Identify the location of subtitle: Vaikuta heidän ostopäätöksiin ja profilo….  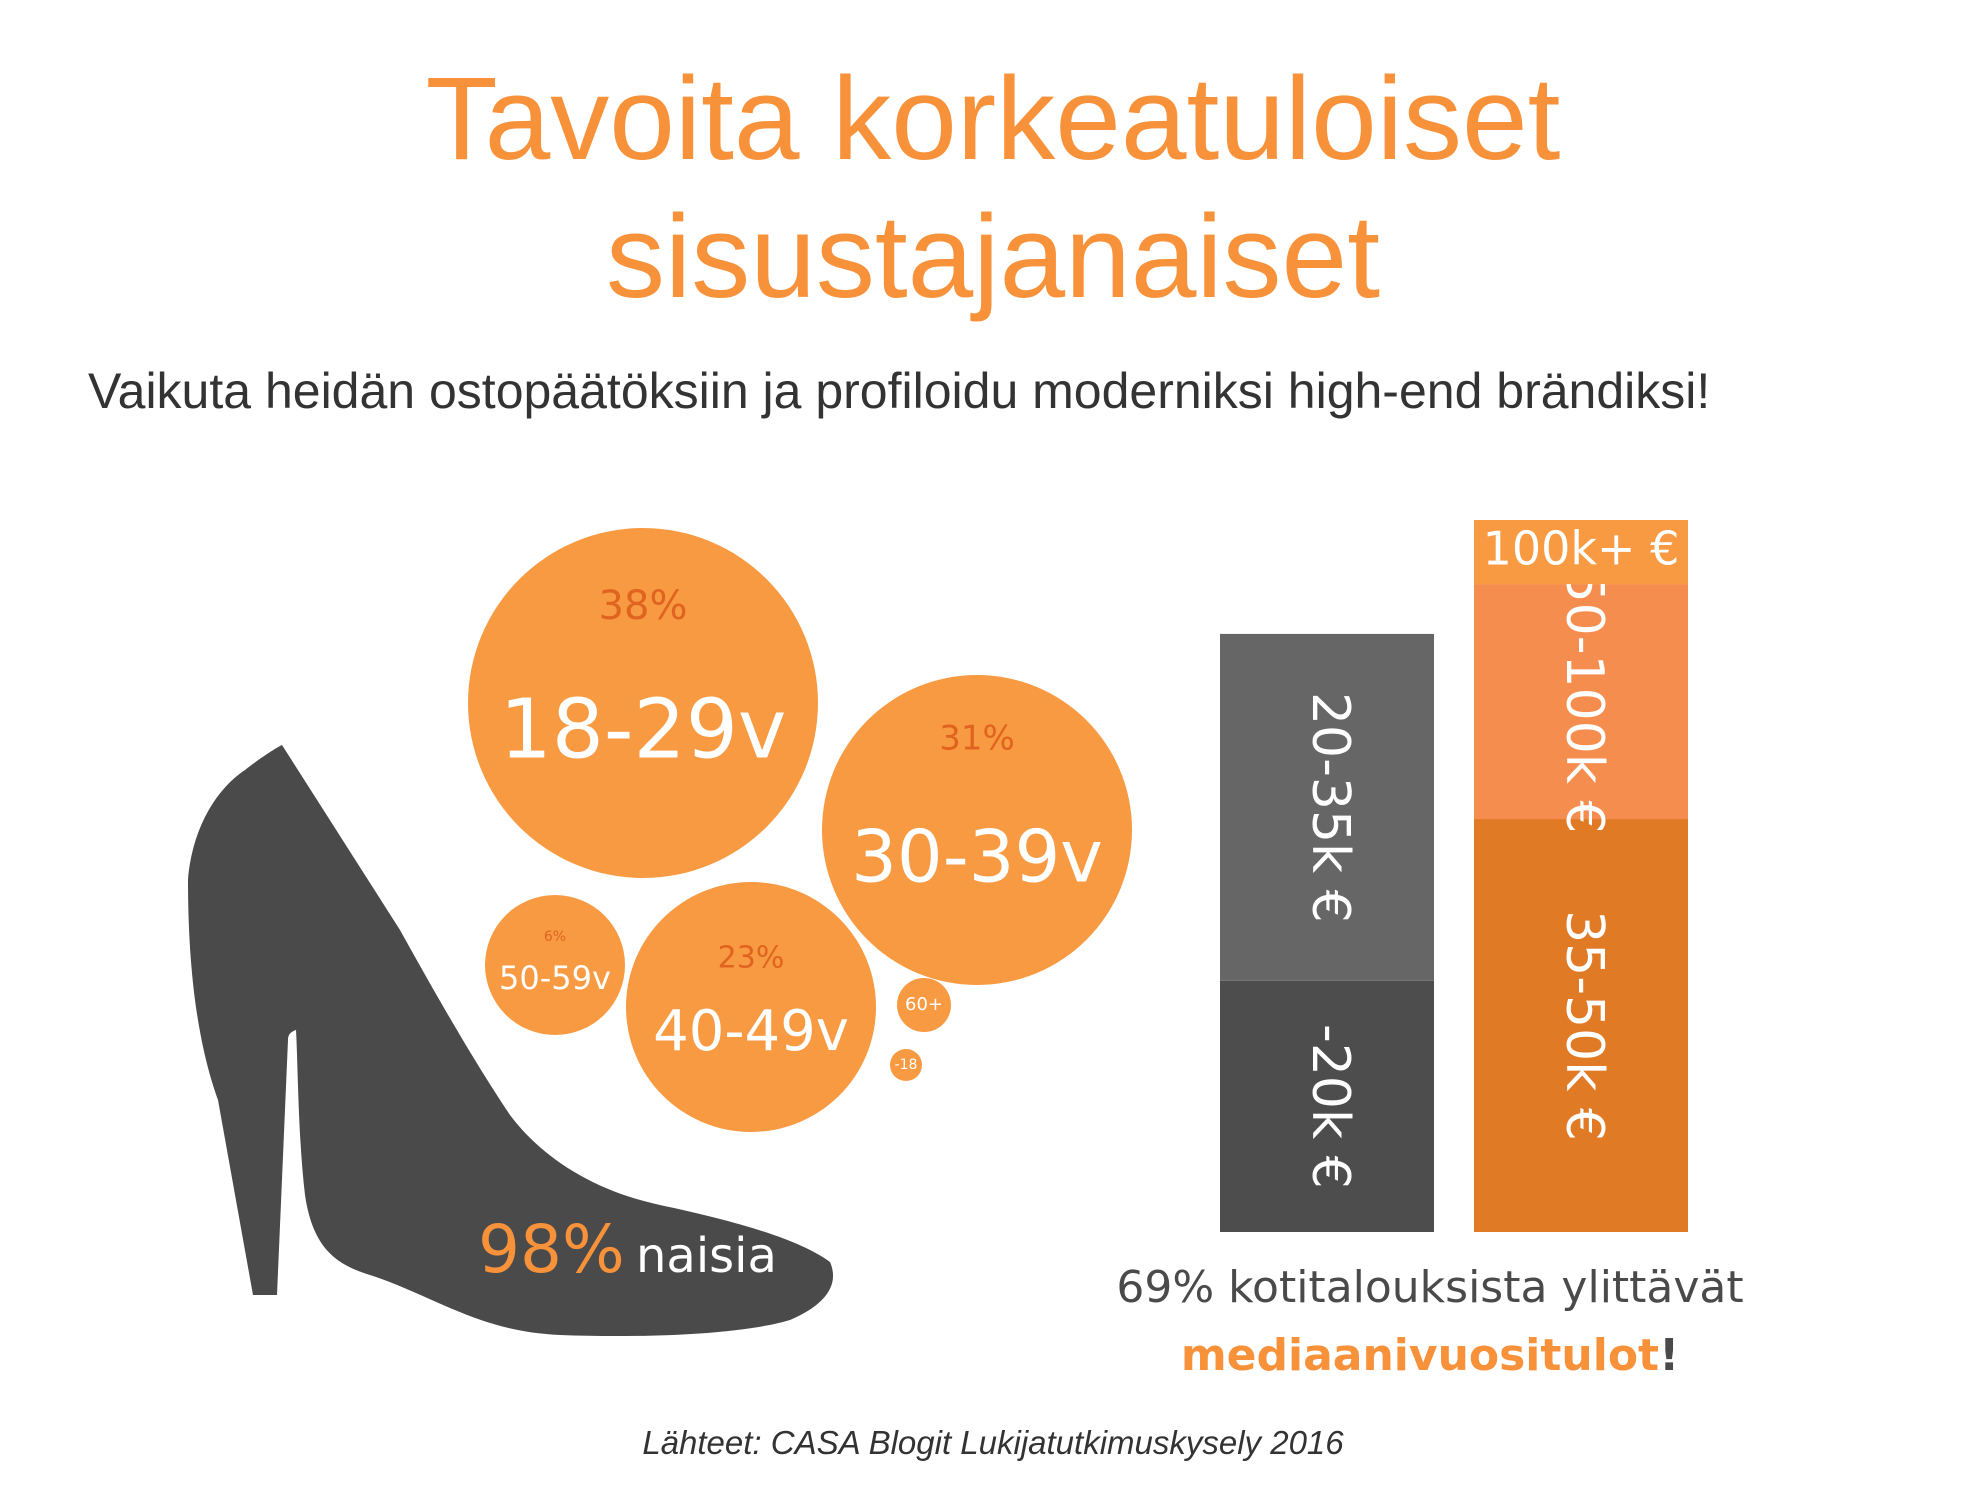
(899, 391).